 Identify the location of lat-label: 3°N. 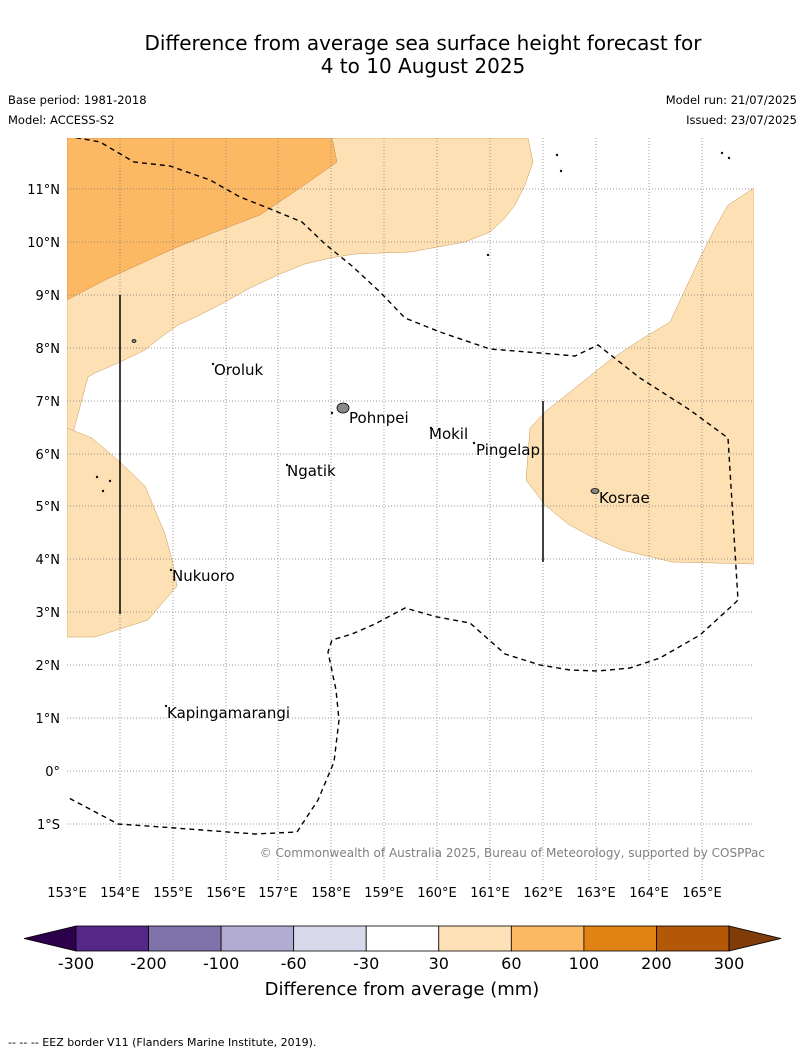
(48, 613).